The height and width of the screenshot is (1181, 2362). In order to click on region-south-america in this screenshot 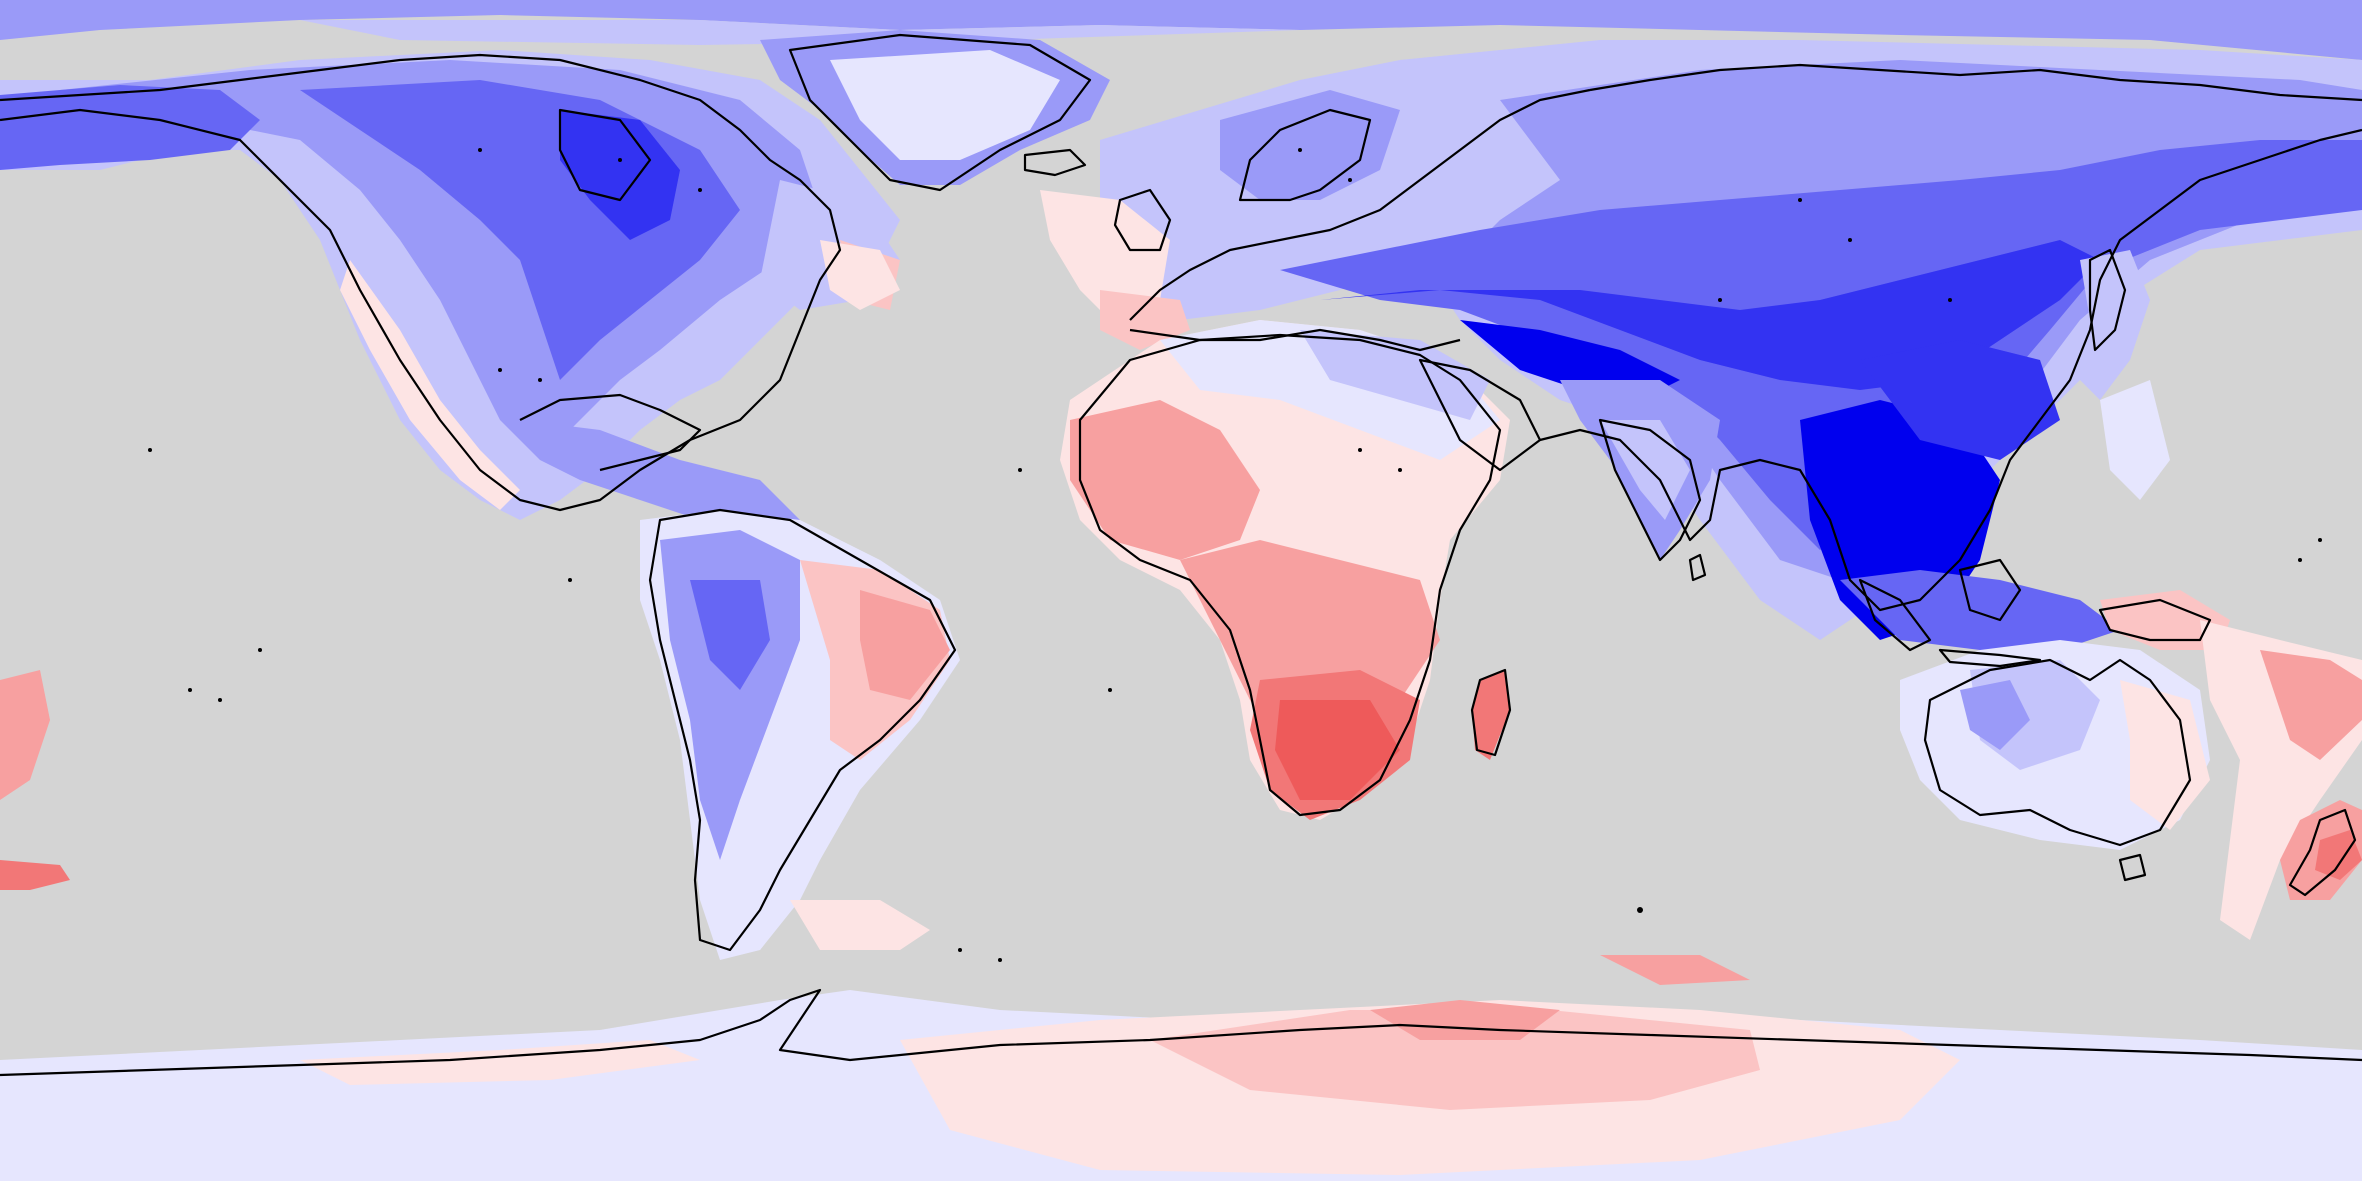, I will do `click(800, 735)`.